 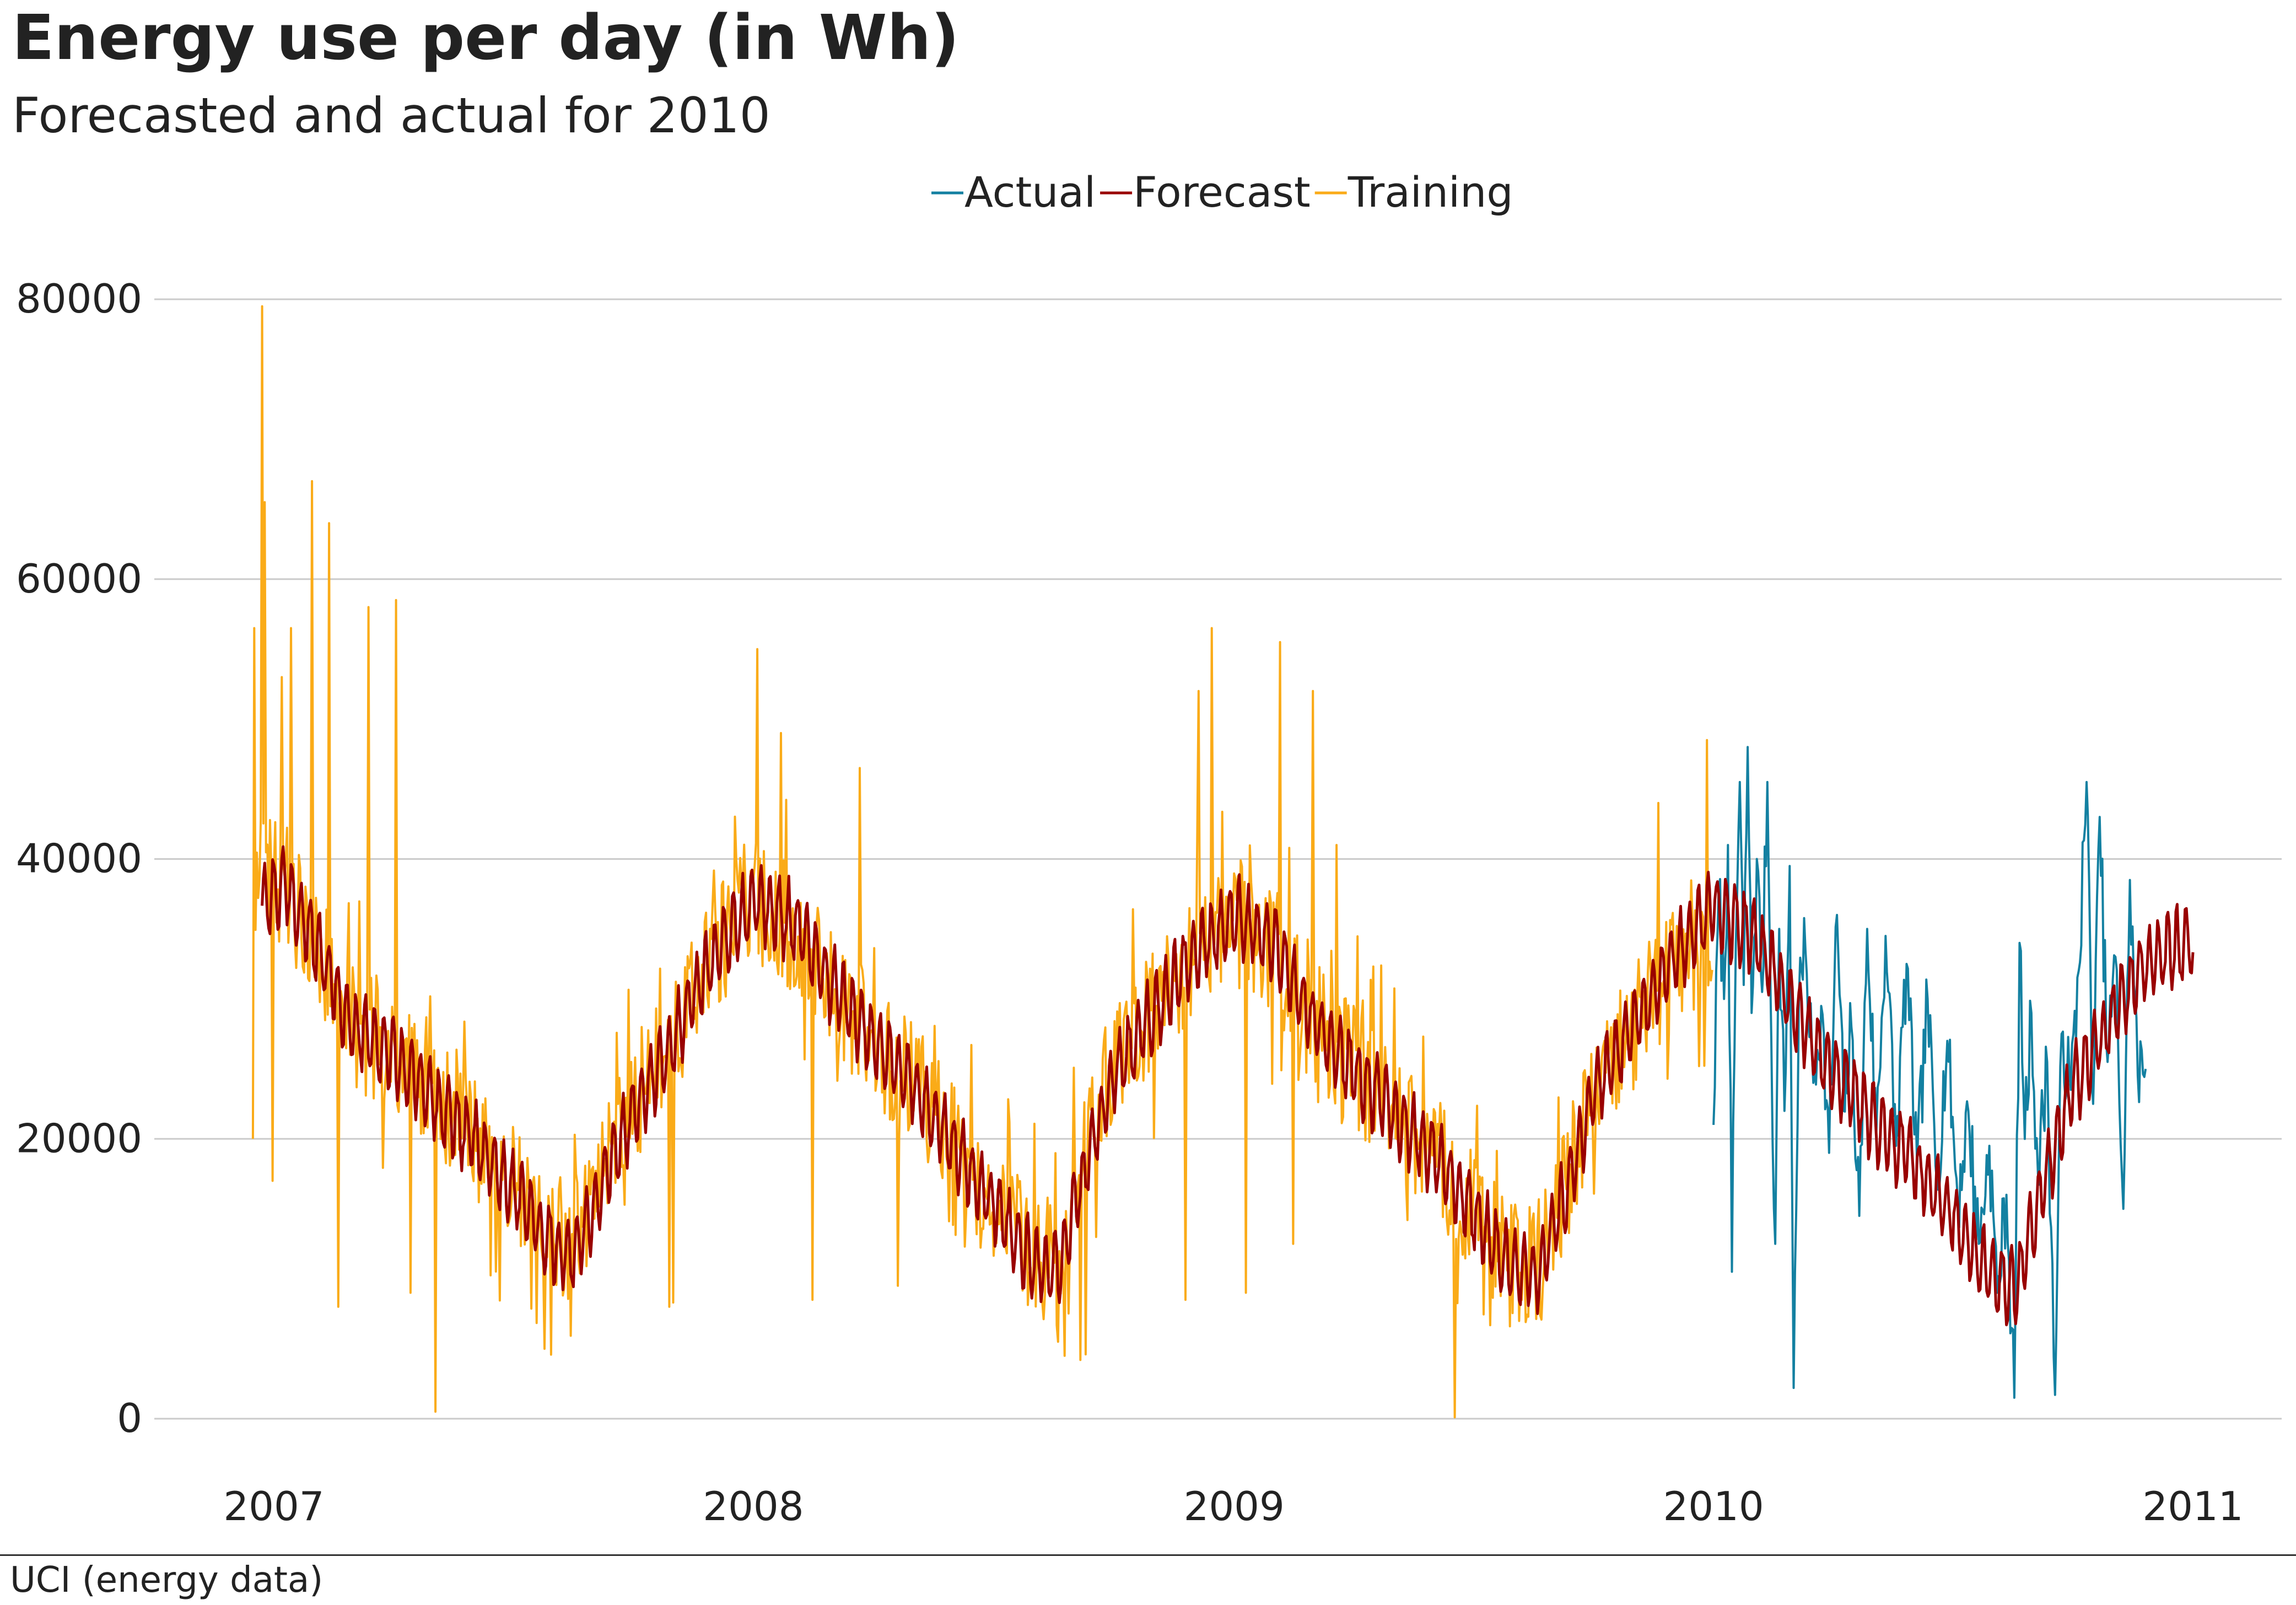 What do you see at coordinates (1148, 1555) in the screenshot?
I see `footer-divider` at bounding box center [1148, 1555].